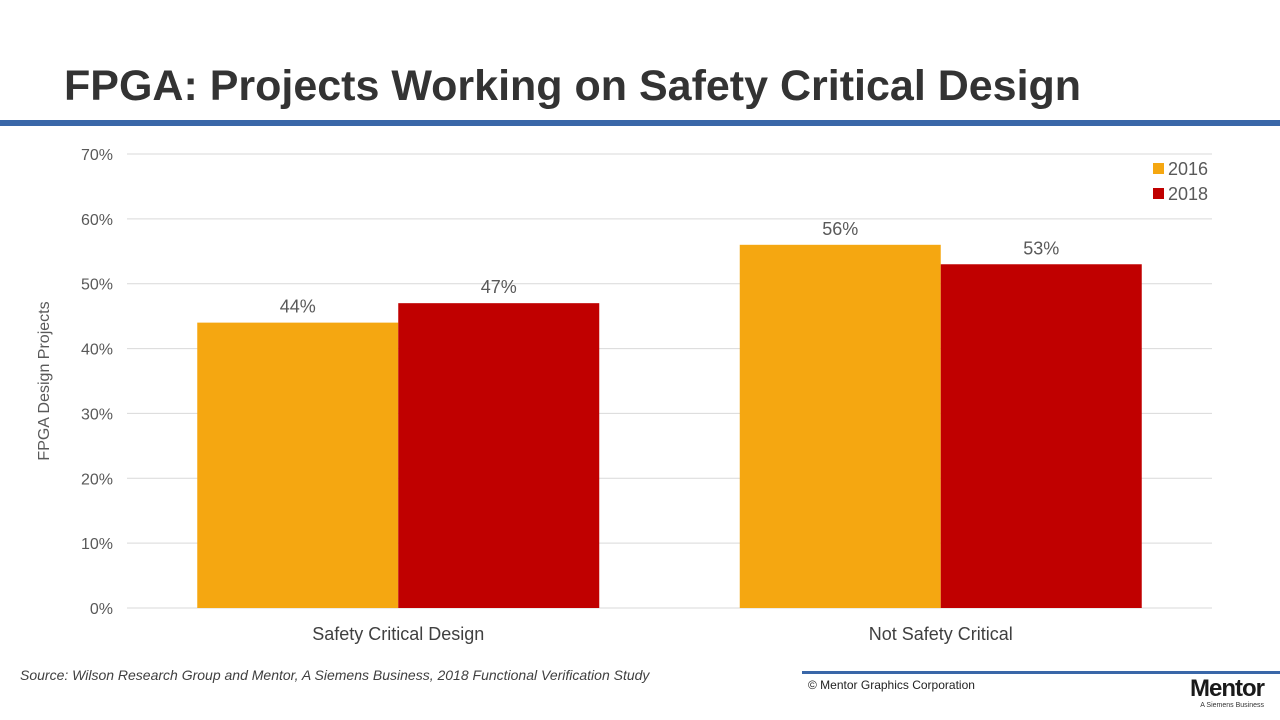 The image size is (1280, 720). I want to click on y-axis-label: FPGA Design Projects, so click(44, 380).